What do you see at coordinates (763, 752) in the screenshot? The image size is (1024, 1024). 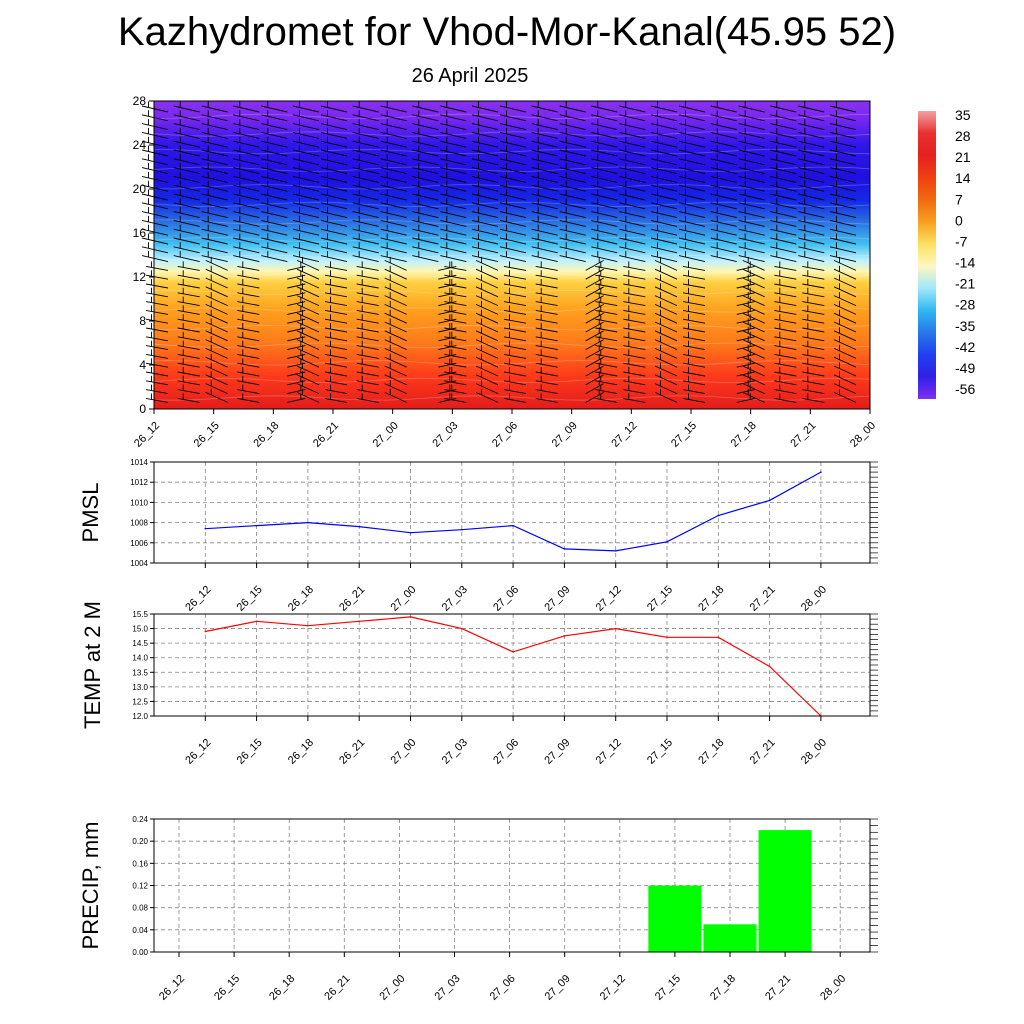 I see `temp2m-xtick-label: 27_21` at bounding box center [763, 752].